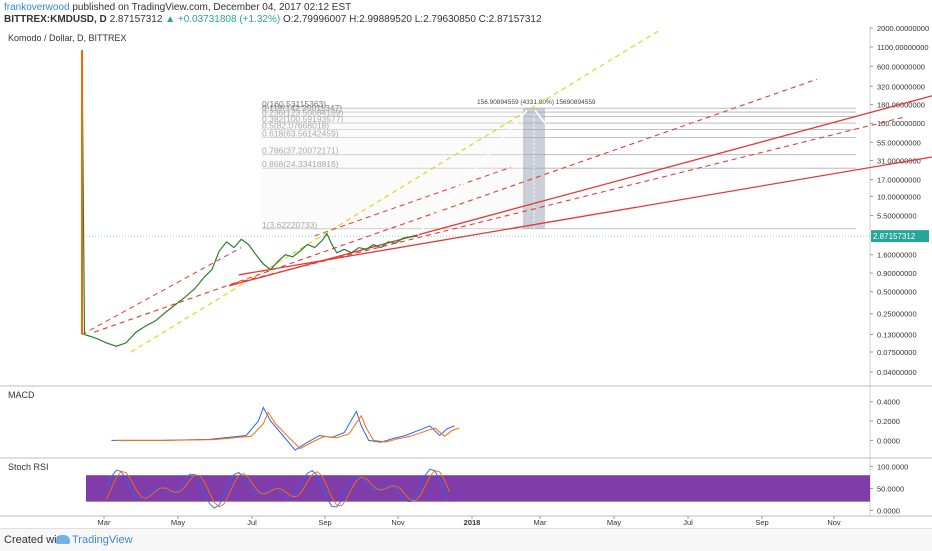  What do you see at coordinates (901, 86) in the screenshot?
I see `y-tick-label: 320.00000000` at bounding box center [901, 86].